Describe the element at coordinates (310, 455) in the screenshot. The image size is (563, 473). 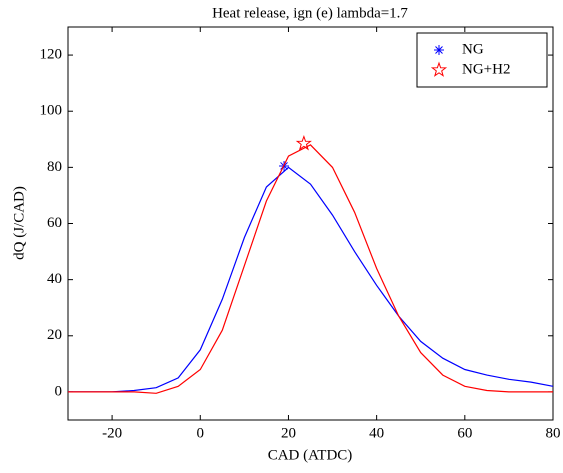
I see `x-axis-label: CAD (ATDC)` at that location.